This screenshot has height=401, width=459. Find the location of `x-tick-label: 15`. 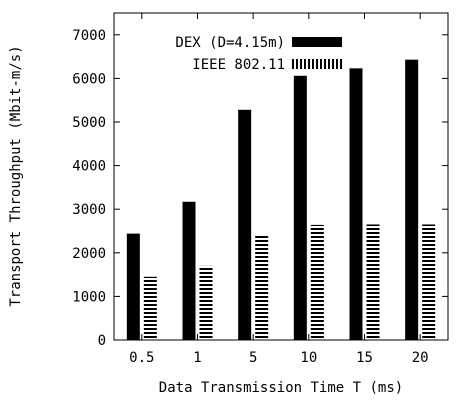

x-tick-label: 15 is located at coordinates (364, 358).